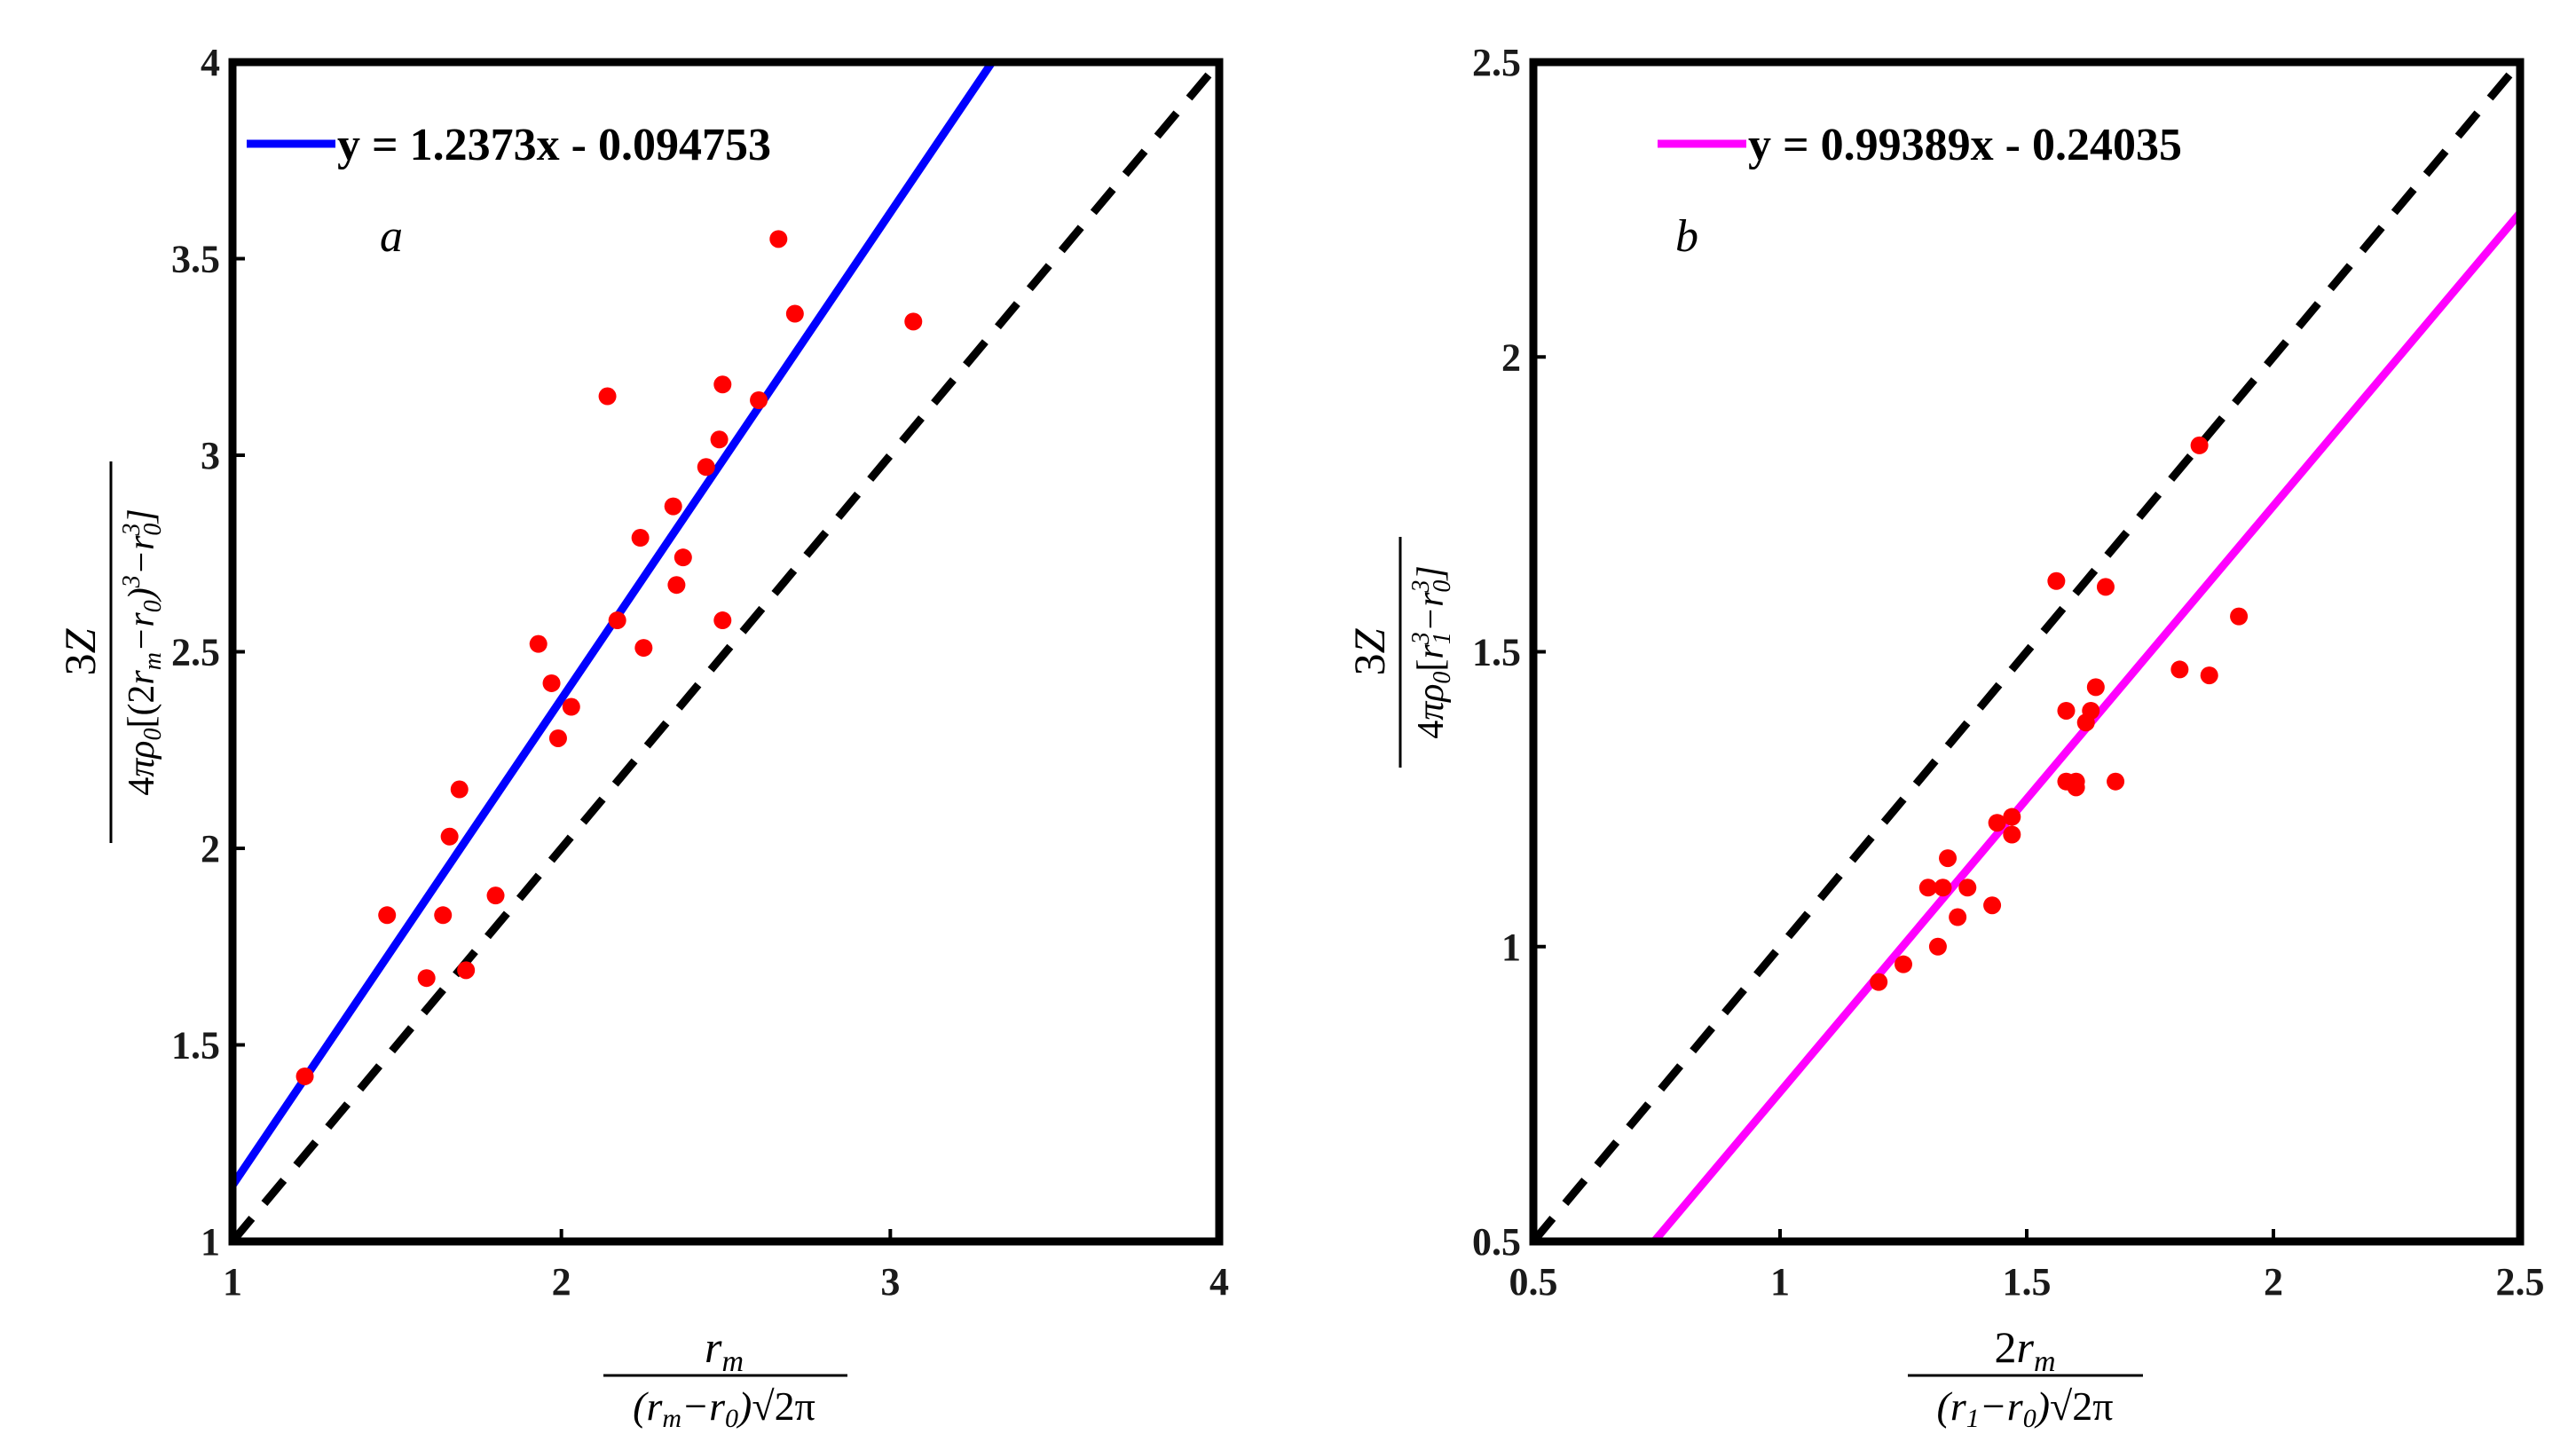  I want to click on panel-b-y-tick-label: 2.5, so click(1497, 62).